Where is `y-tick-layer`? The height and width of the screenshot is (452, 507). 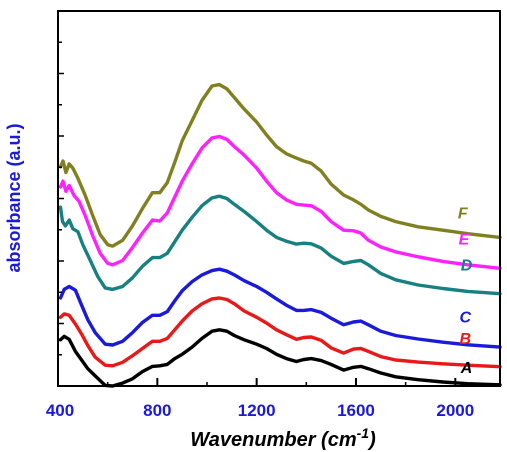 y-tick-layer is located at coordinates (61, 198).